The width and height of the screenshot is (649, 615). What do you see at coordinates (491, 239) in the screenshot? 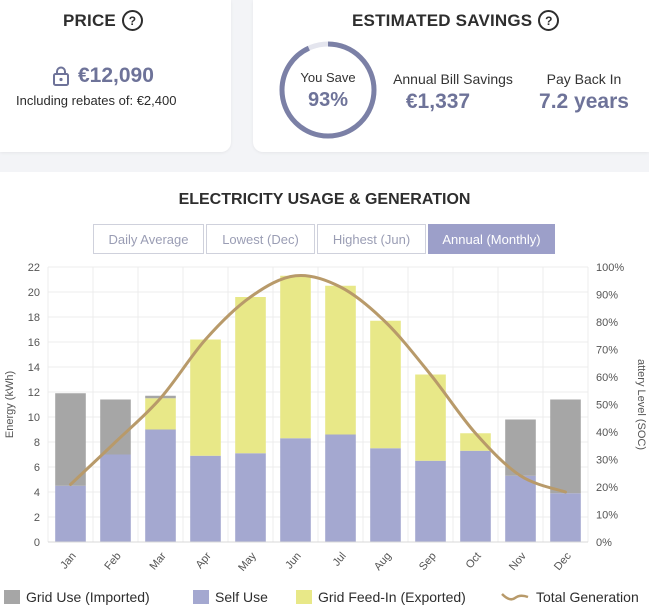
I see `tab-annual-monthly: Annual (Monthly)` at bounding box center [491, 239].